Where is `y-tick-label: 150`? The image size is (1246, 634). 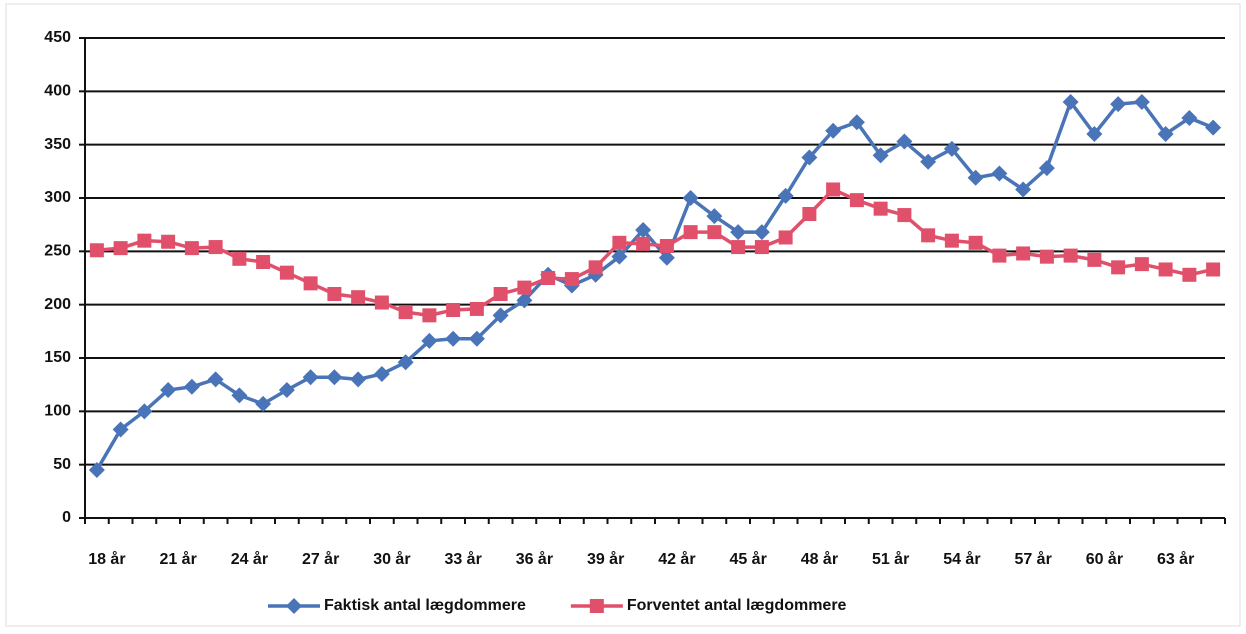 y-tick-label: 150 is located at coordinates (57, 357).